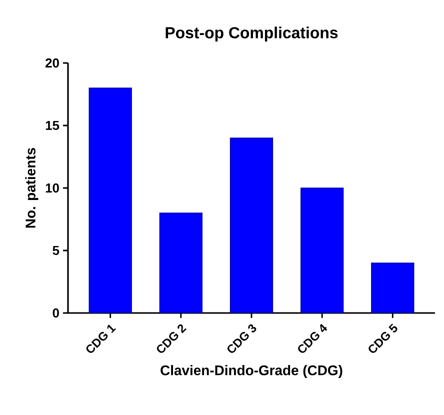 The height and width of the screenshot is (415, 444). Describe the element at coordinates (53, 125) in the screenshot. I see `y-tick-label: 15` at that location.